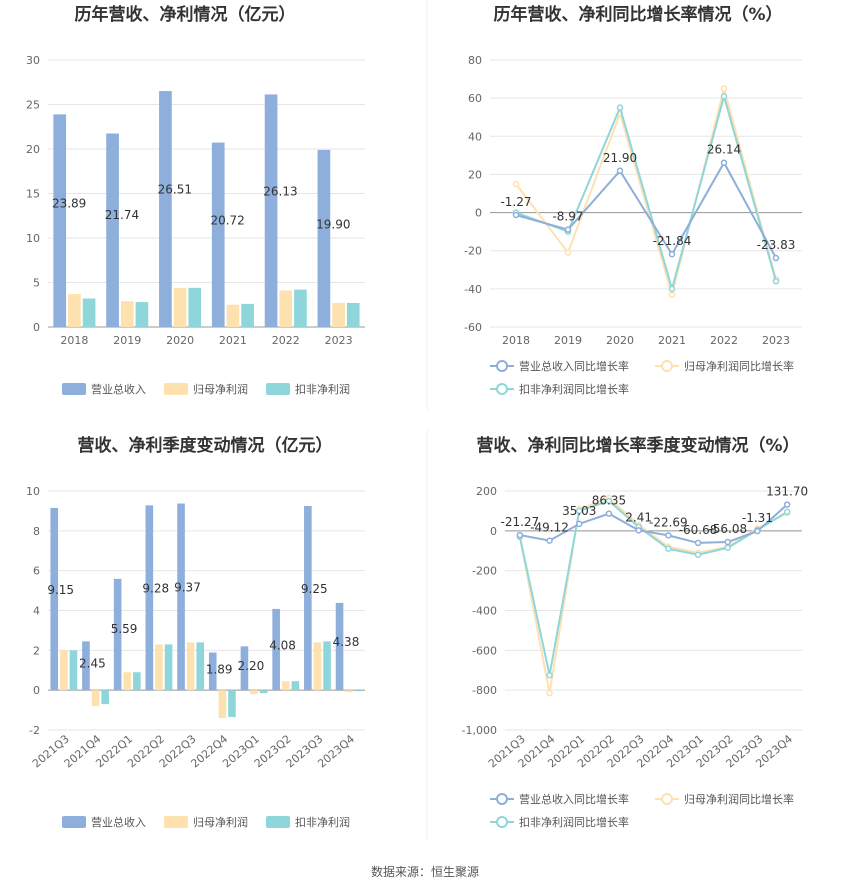  Describe the element at coordinates (473, 289) in the screenshot. I see `y-tick-label: -40` at that location.